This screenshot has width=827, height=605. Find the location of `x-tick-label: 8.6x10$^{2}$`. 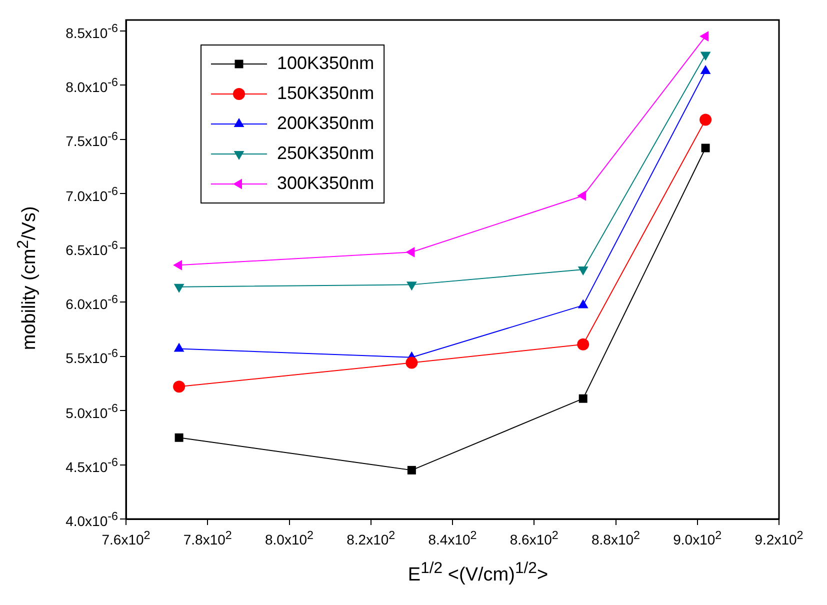

x-tick-label: 8.6x10$^{2}$ is located at coordinates (534, 538).